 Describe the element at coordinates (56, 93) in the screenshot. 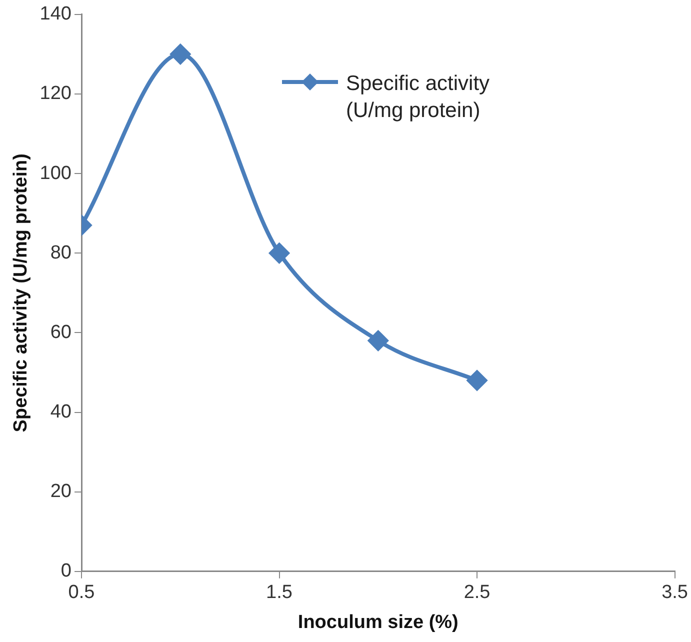

I see `y-tick-label: 120` at that location.